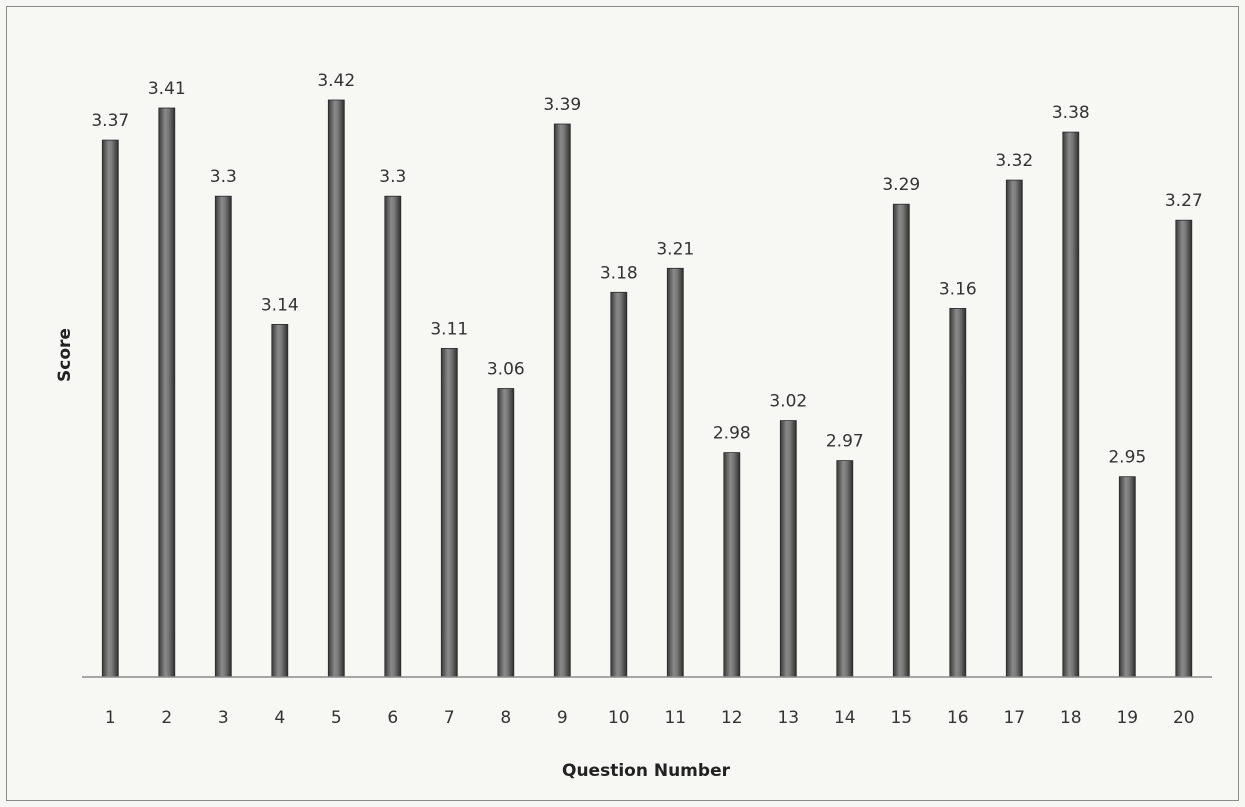  What do you see at coordinates (901, 440) in the screenshot?
I see `bar-q15` at bounding box center [901, 440].